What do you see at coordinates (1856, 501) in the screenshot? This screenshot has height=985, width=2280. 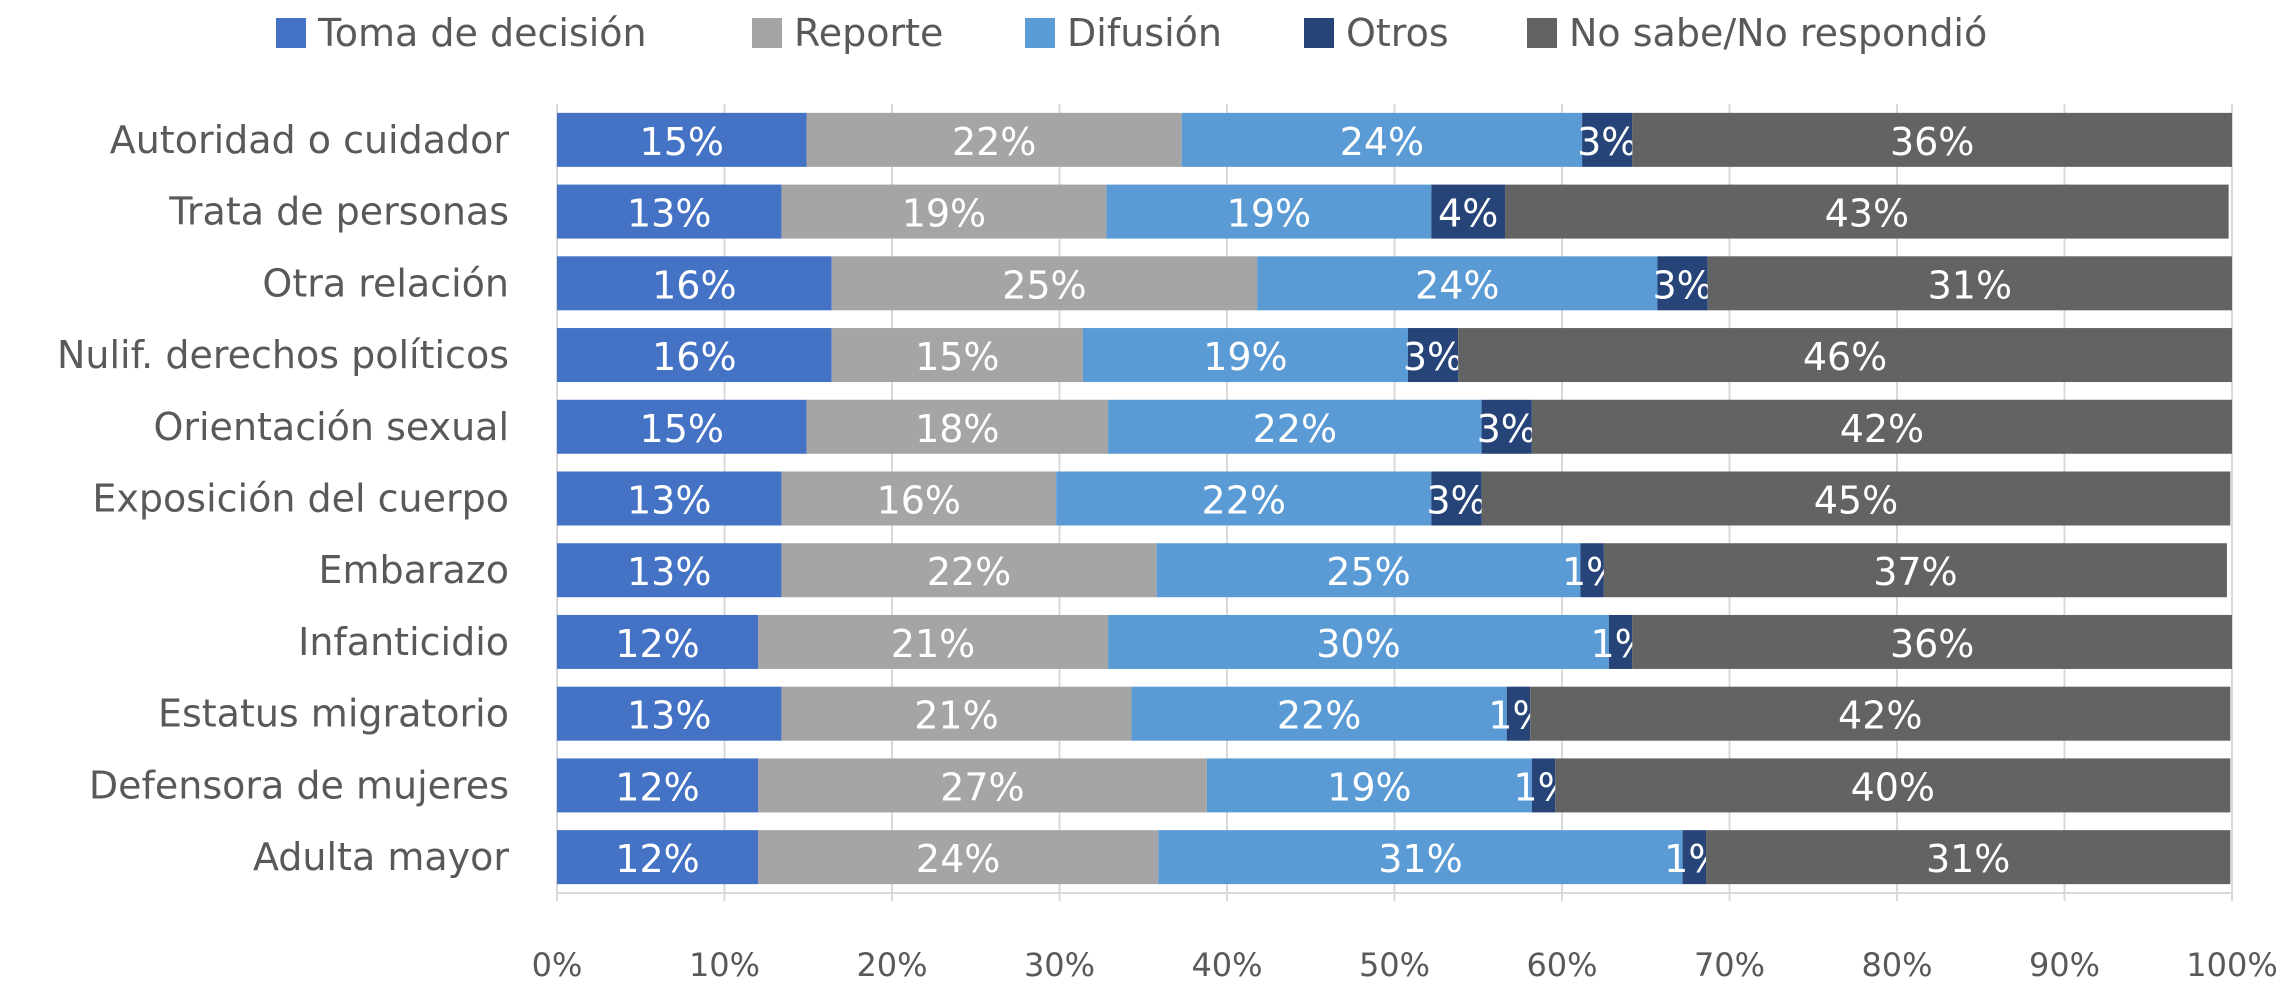 I see `data-label: 45%` at bounding box center [1856, 501].